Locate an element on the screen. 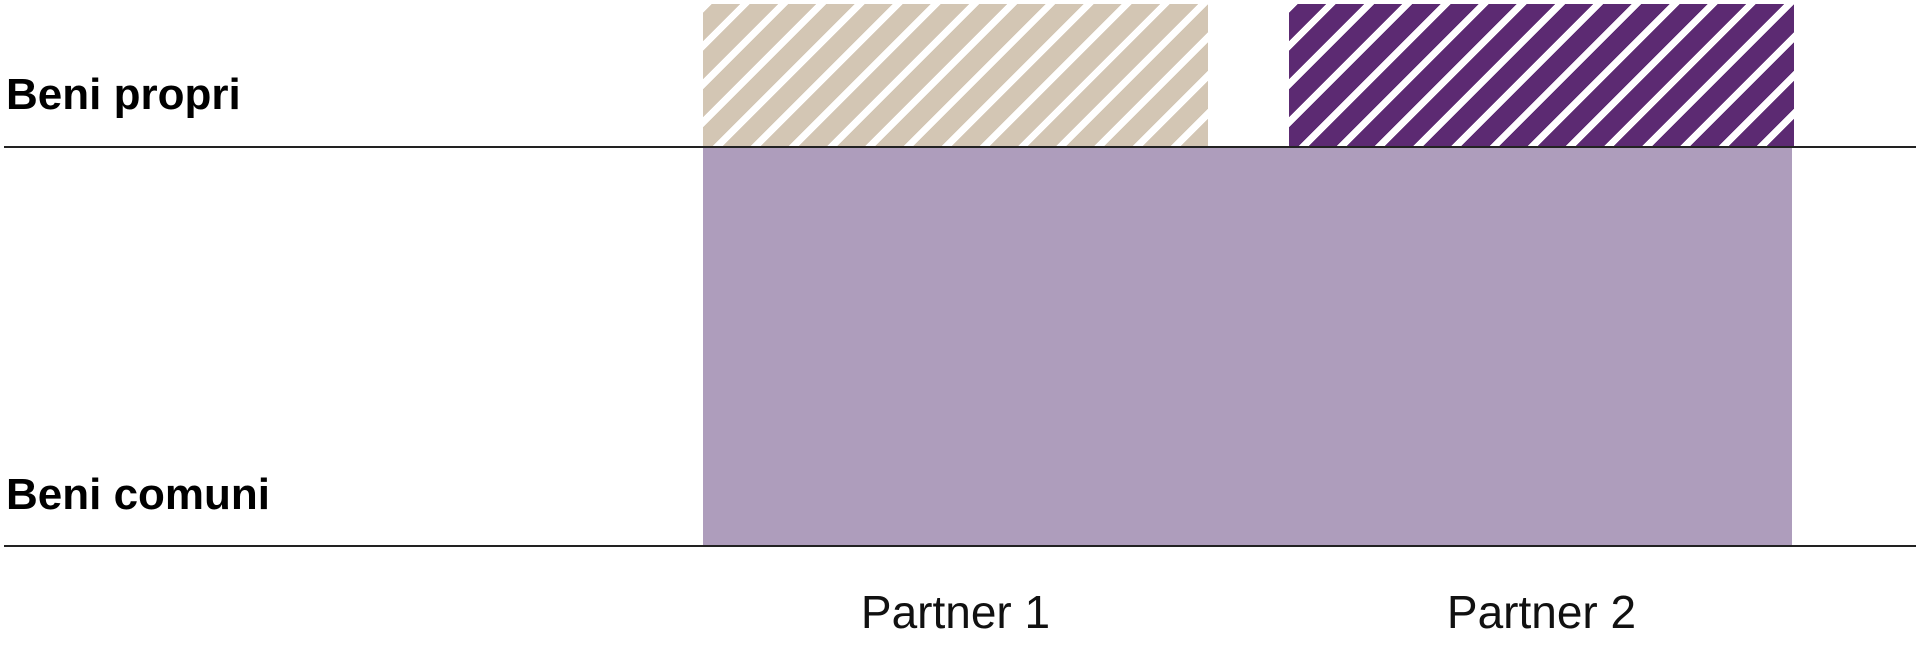 The height and width of the screenshot is (650, 1920). divider-line-top is located at coordinates (960, 147).